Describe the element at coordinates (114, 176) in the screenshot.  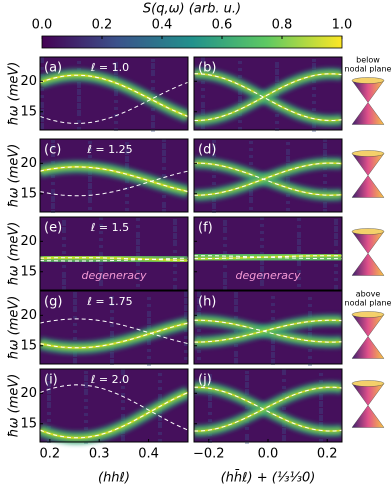
I see `panel-content` at that location.